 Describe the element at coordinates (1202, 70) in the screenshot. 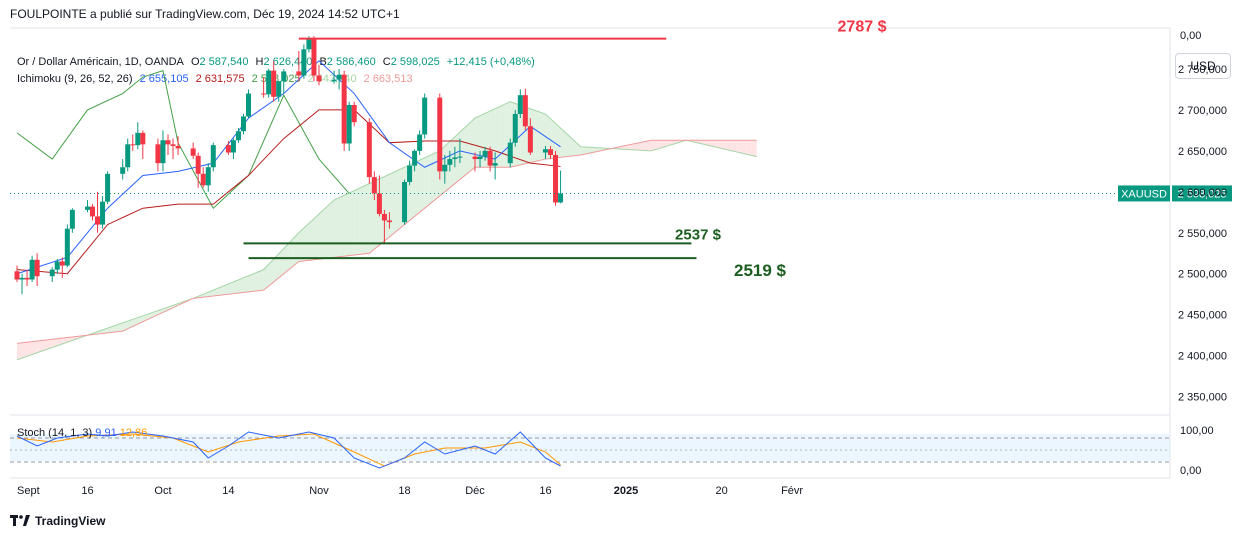

I see `price-tick-label: 2 750,000` at that location.